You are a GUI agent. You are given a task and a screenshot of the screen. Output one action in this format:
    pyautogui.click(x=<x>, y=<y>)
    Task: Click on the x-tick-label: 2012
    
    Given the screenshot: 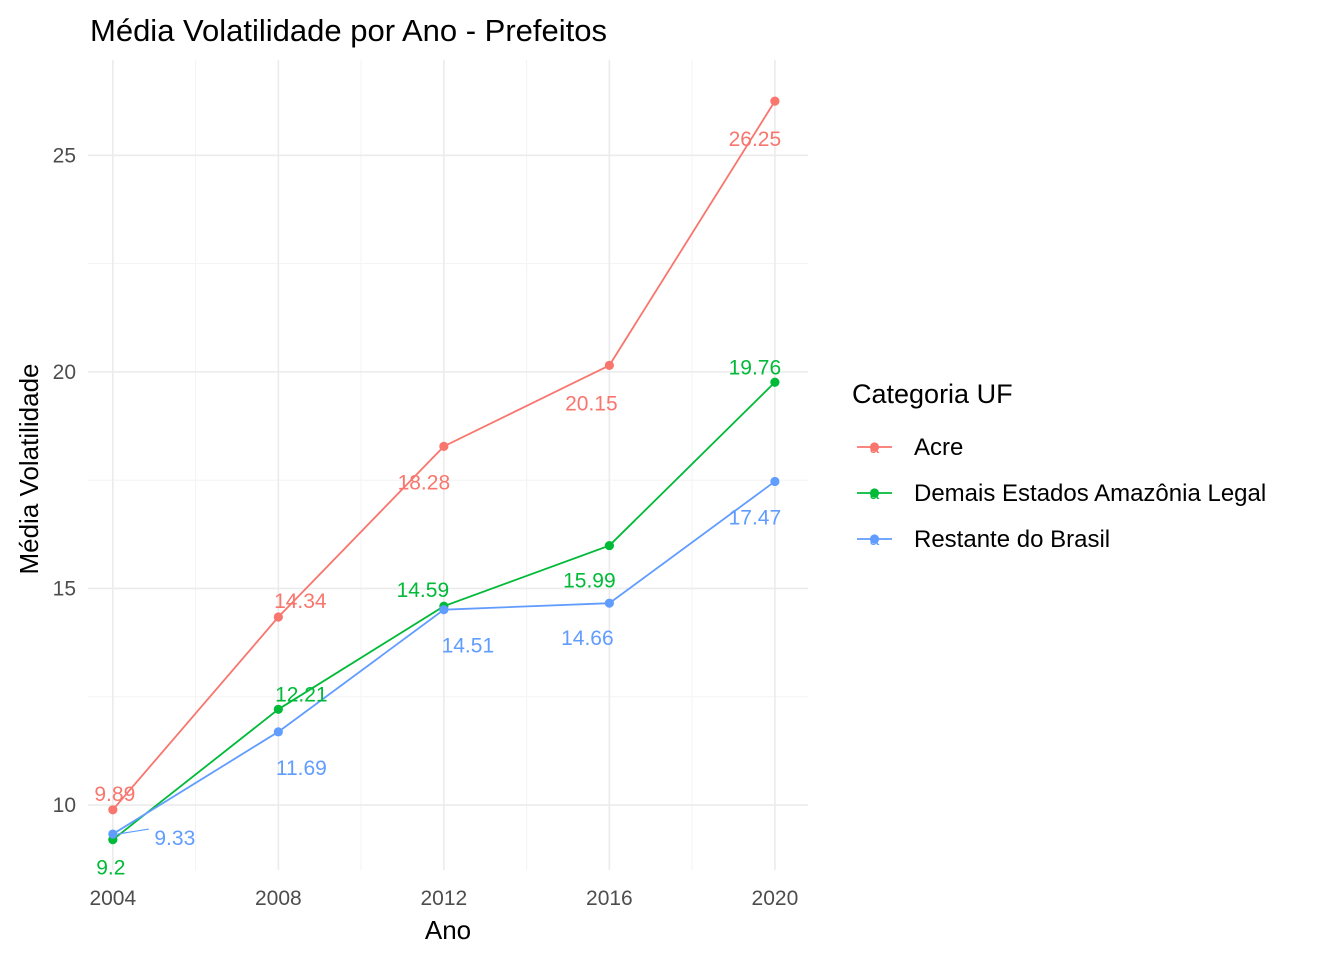 What is the action you would take?
    pyautogui.click(x=444, y=898)
    